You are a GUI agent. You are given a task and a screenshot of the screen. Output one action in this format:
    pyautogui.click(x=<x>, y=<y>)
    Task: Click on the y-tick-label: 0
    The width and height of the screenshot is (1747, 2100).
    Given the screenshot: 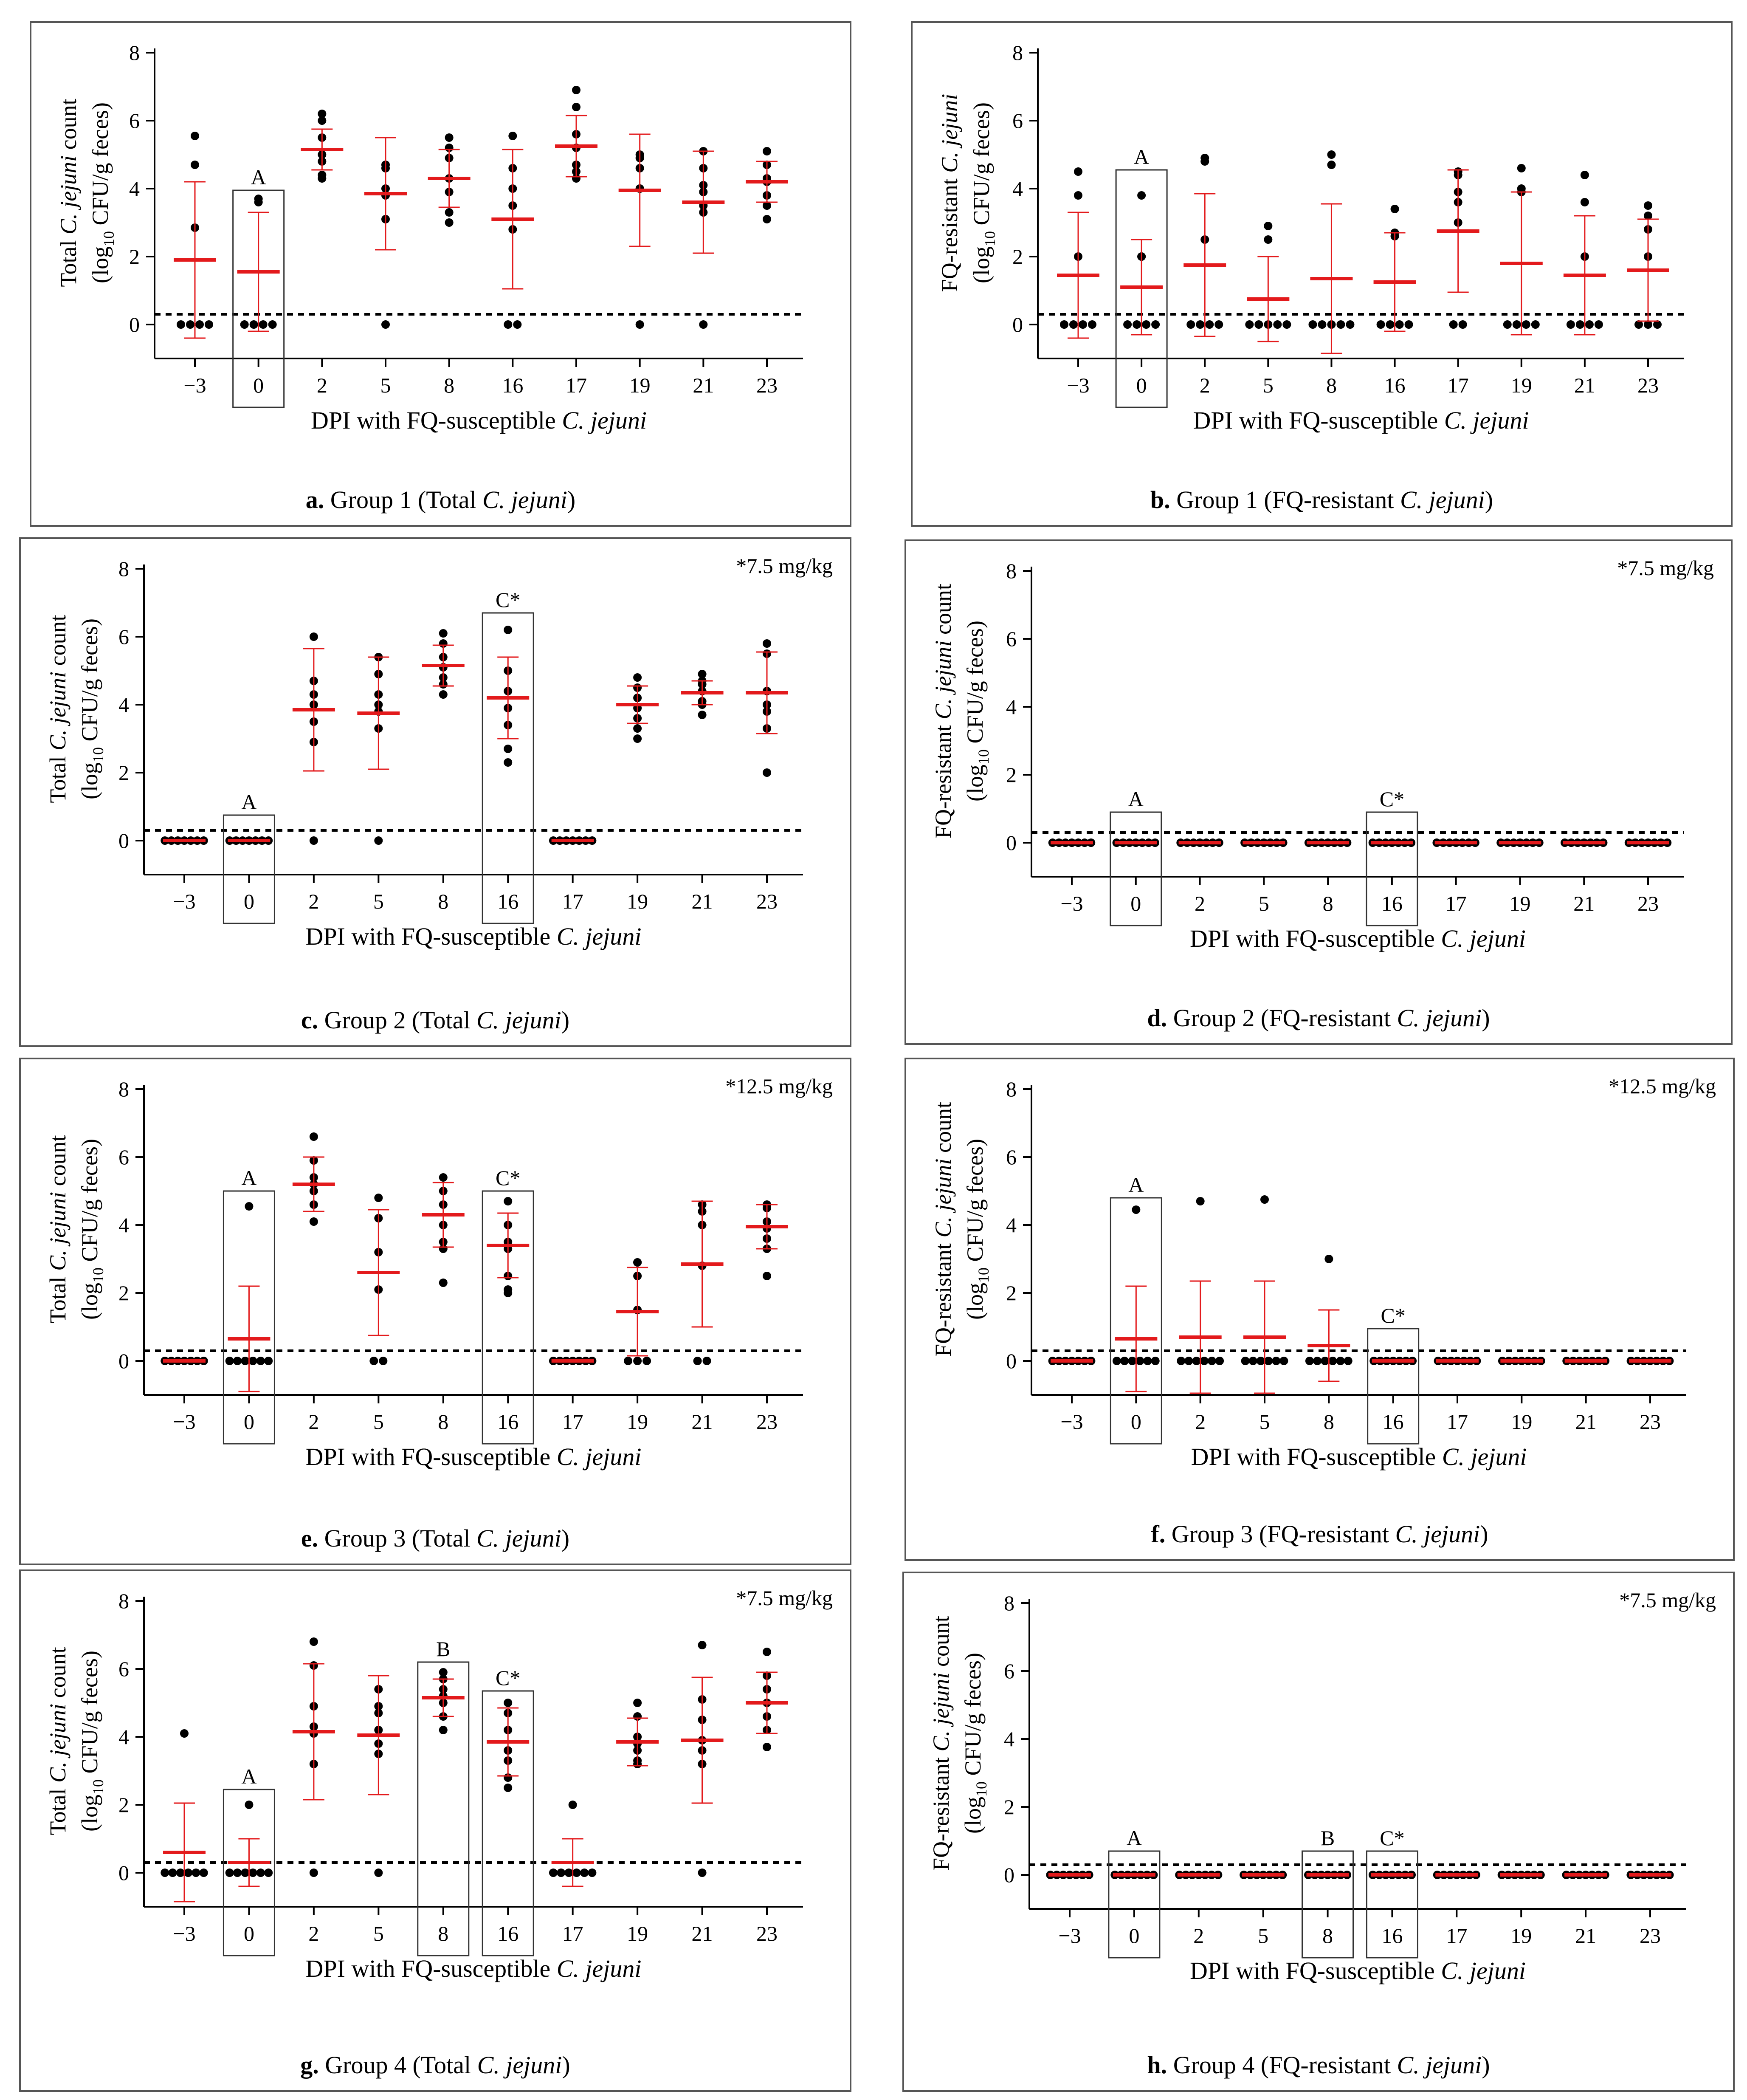 What is the action you would take?
    pyautogui.click(x=1009, y=1875)
    